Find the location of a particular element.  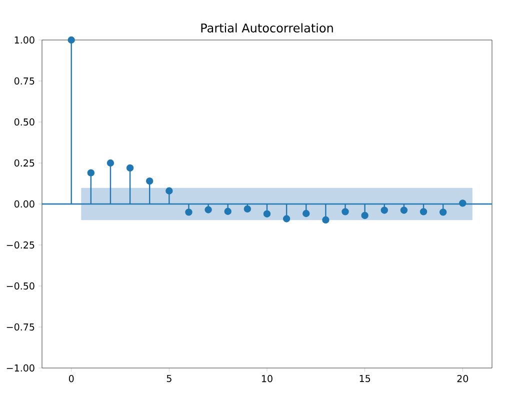

y-tick-label: 0.75 is located at coordinates (24, 81).